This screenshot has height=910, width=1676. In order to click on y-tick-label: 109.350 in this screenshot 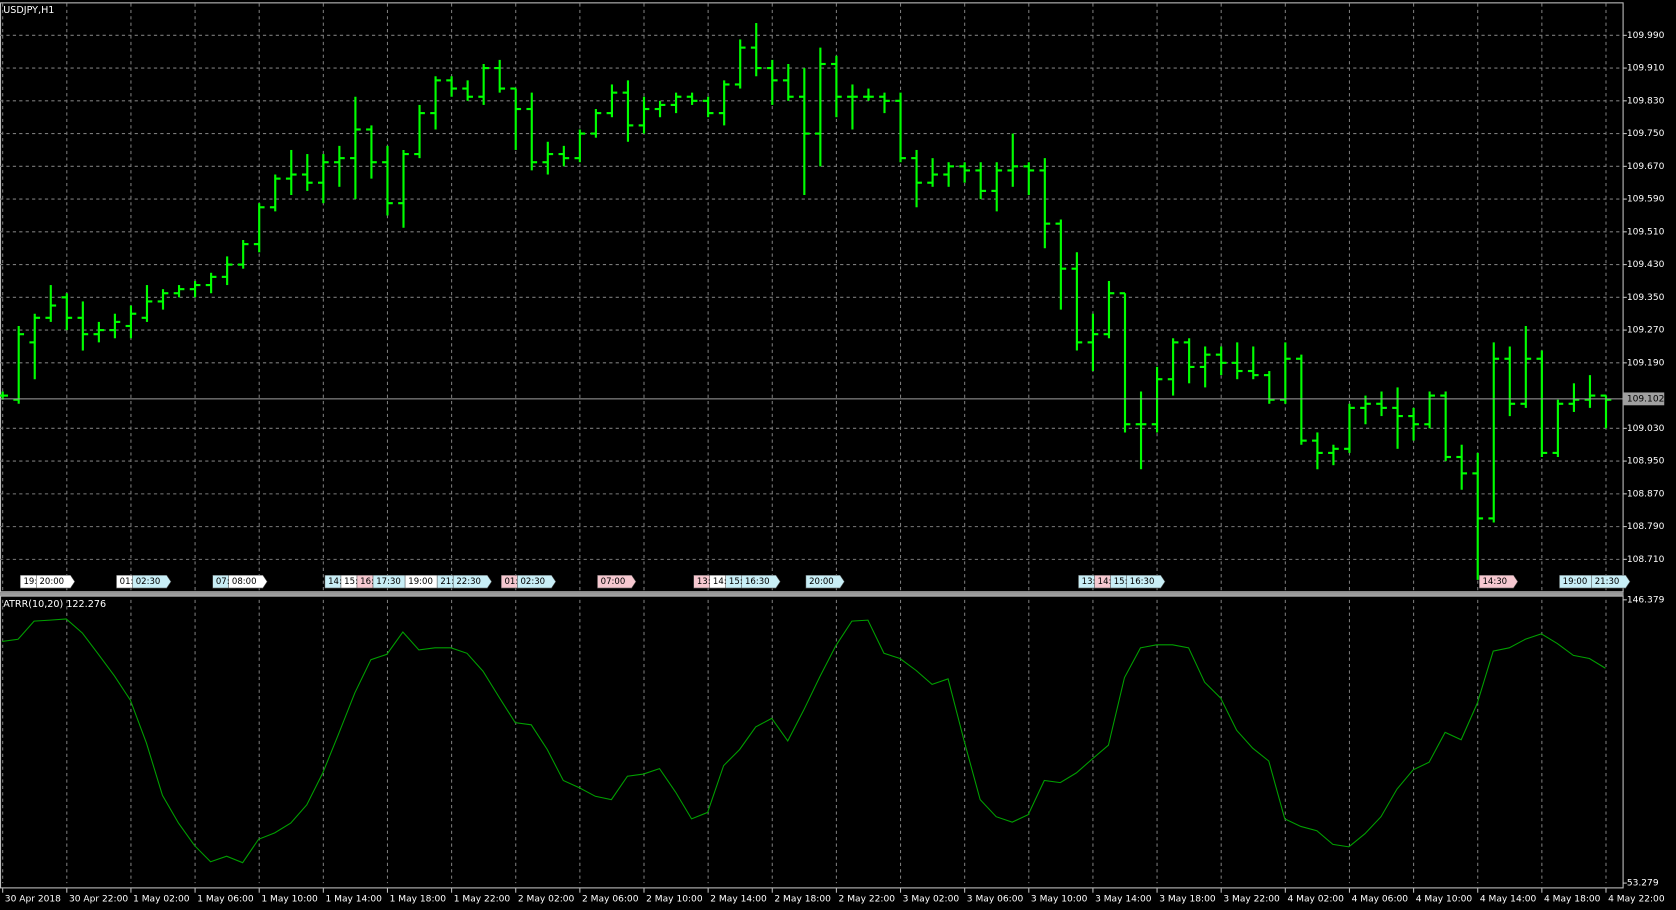, I will do `click(1646, 298)`.